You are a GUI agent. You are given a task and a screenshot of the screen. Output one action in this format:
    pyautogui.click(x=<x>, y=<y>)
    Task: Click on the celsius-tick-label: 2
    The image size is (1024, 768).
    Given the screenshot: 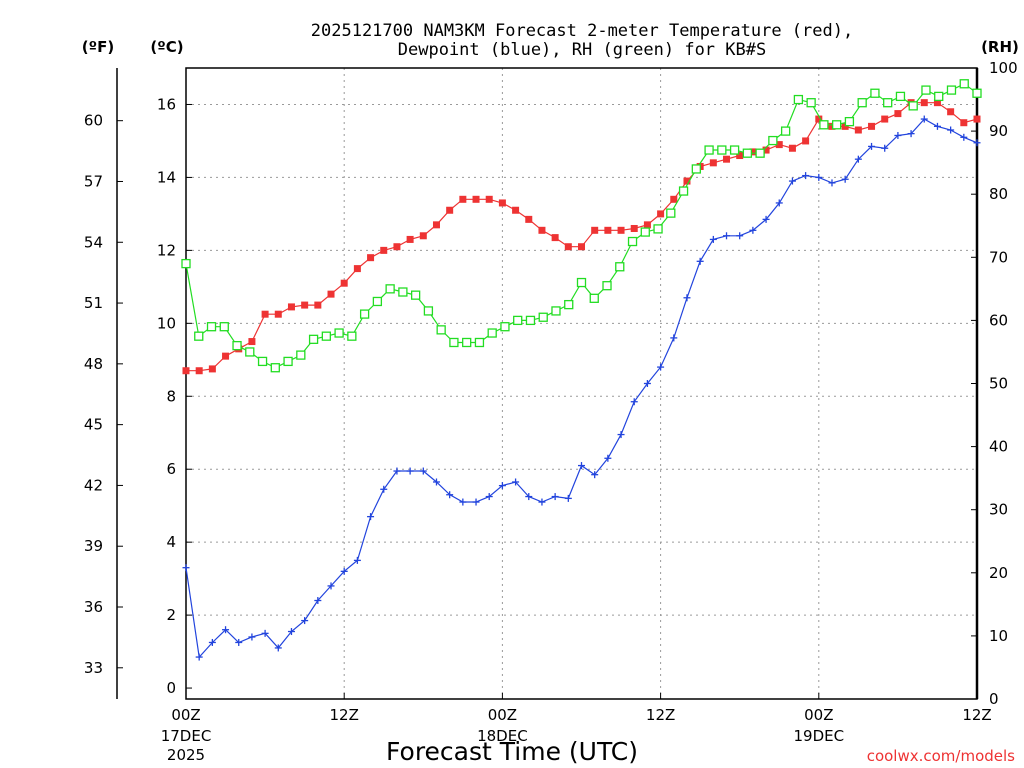 What is the action you would take?
    pyautogui.click(x=171, y=615)
    